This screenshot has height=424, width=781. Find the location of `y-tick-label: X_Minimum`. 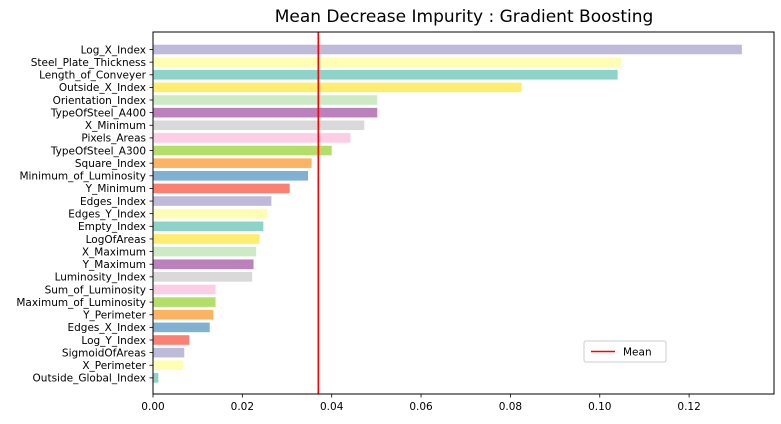

y-tick-label: X_Minimum is located at coordinates (115, 126).